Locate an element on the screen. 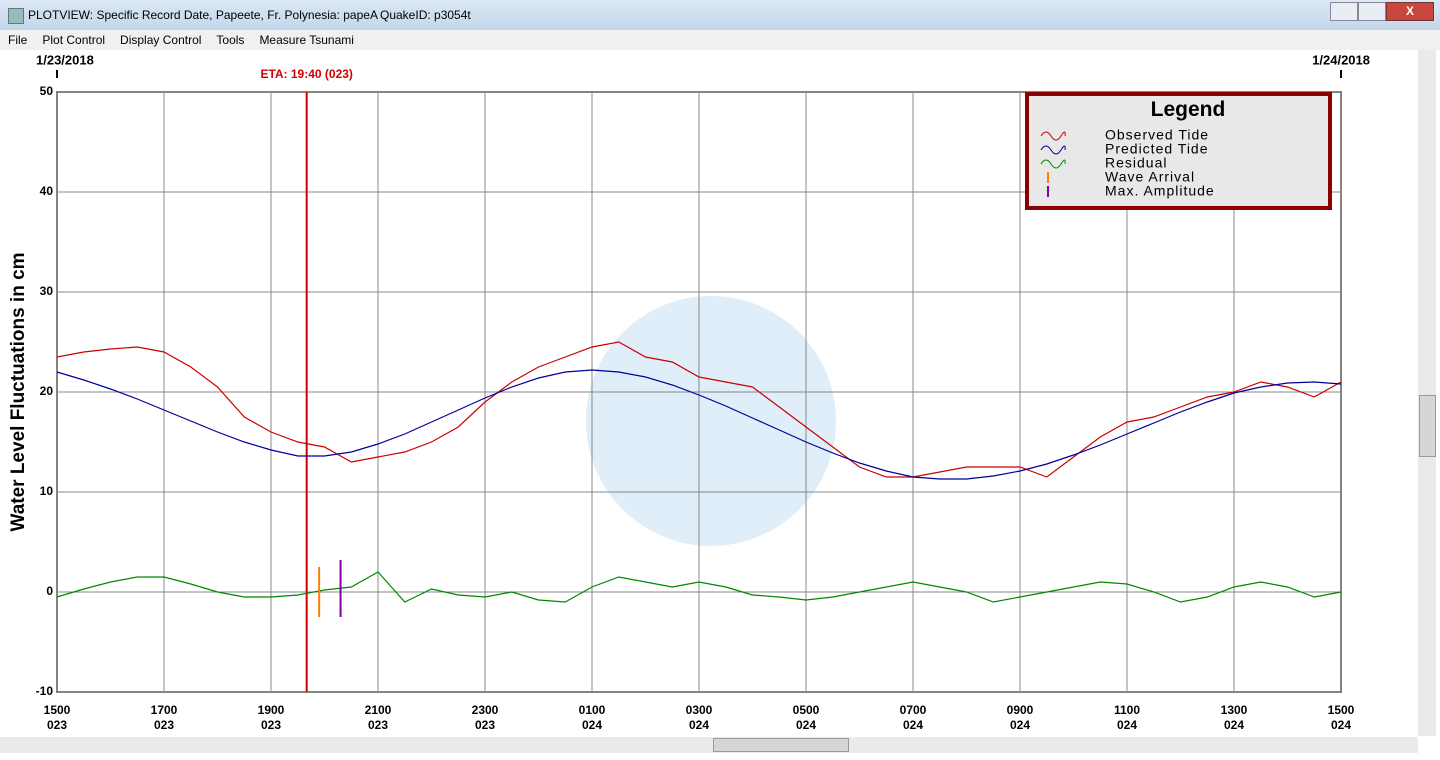 The height and width of the screenshot is (760, 1440). y-tick-label: -10 is located at coordinates (45, 691).